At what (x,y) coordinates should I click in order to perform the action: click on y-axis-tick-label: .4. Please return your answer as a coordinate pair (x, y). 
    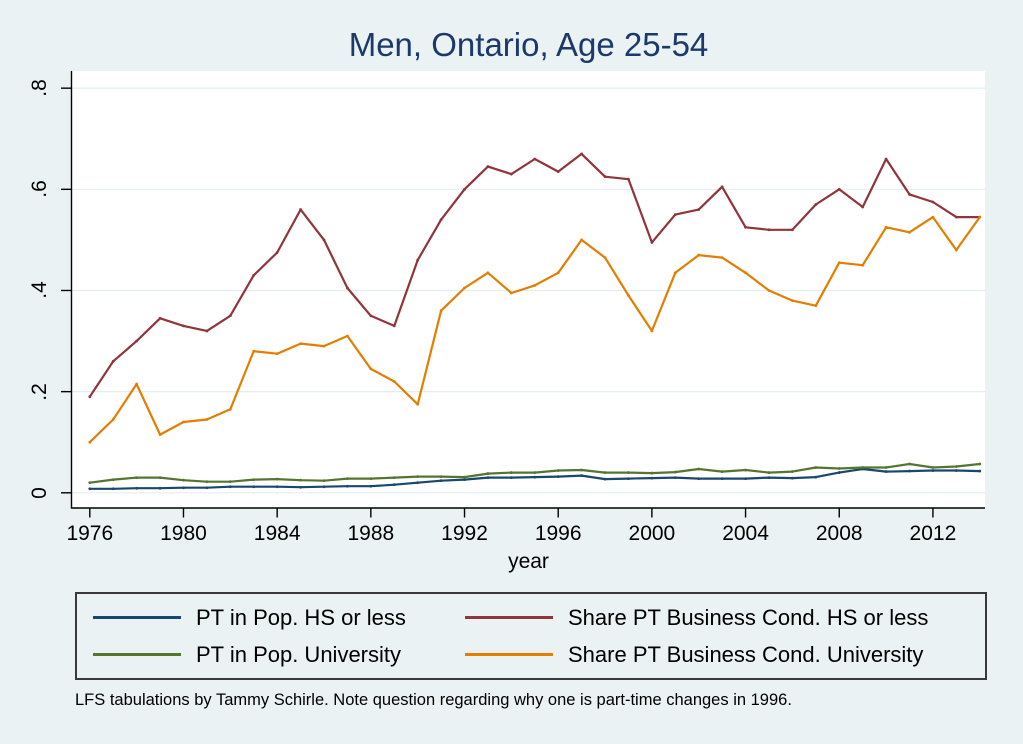
    Looking at the image, I should click on (39, 290).